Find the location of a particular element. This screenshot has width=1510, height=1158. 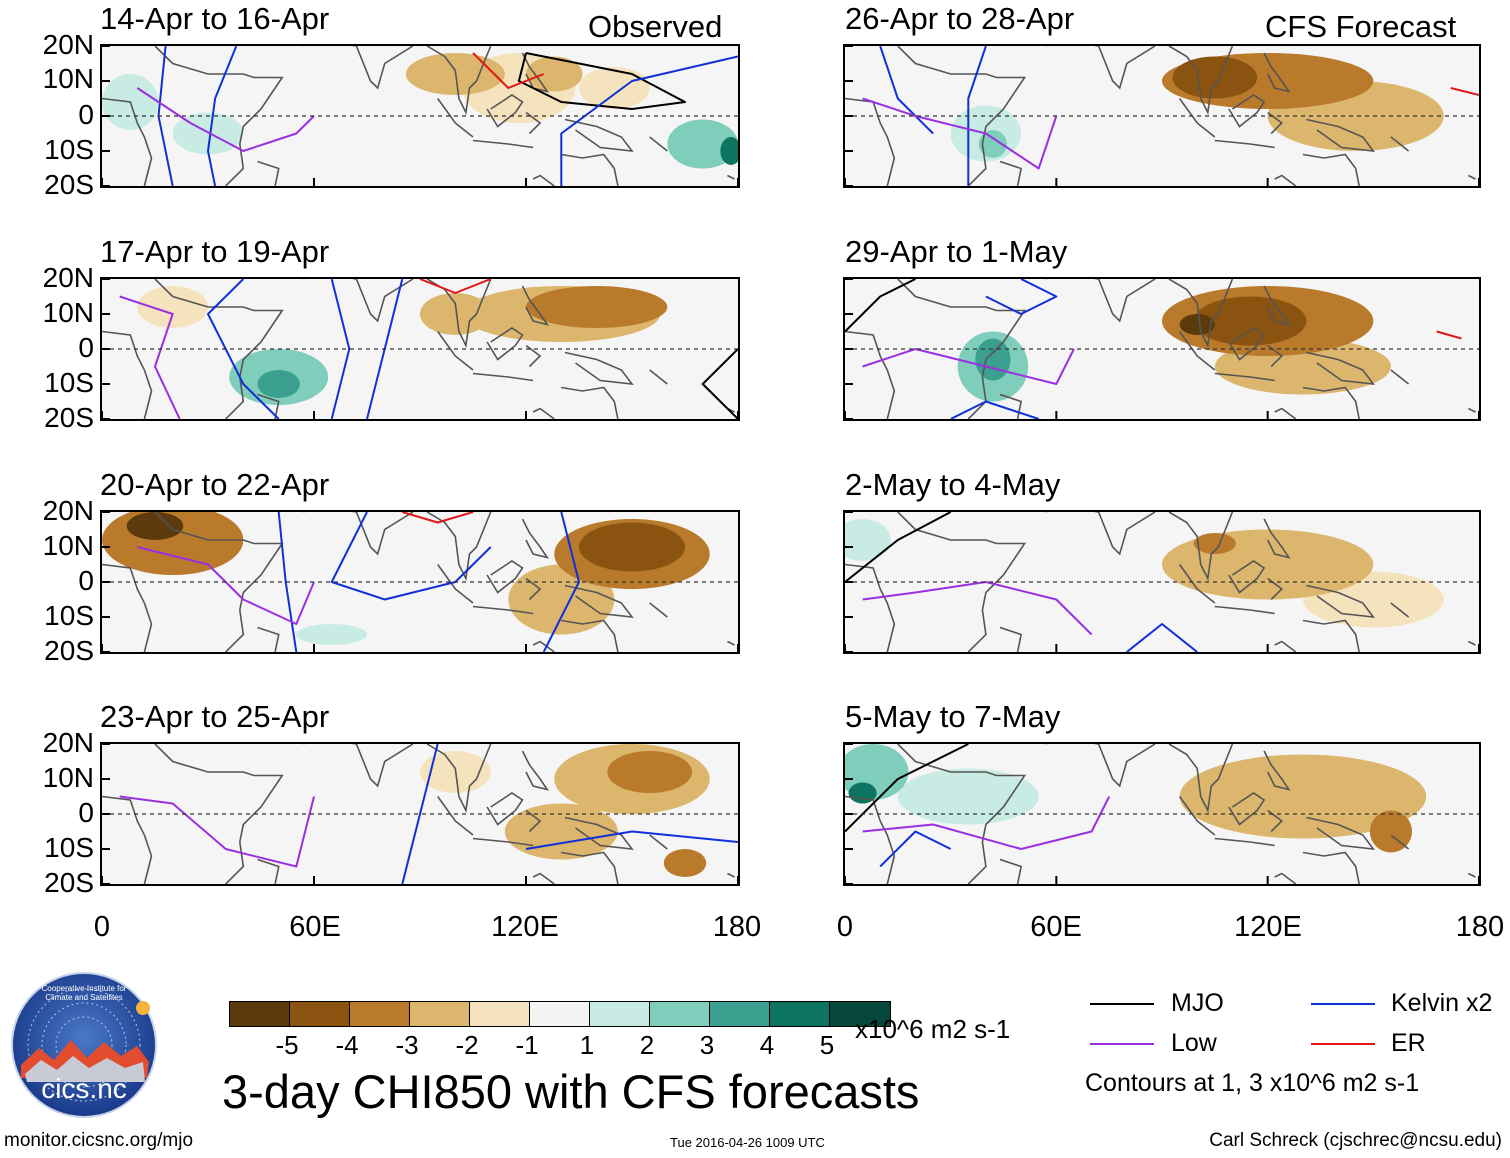

panel-title: 23-Apr to 25-Apr is located at coordinates (215, 716).